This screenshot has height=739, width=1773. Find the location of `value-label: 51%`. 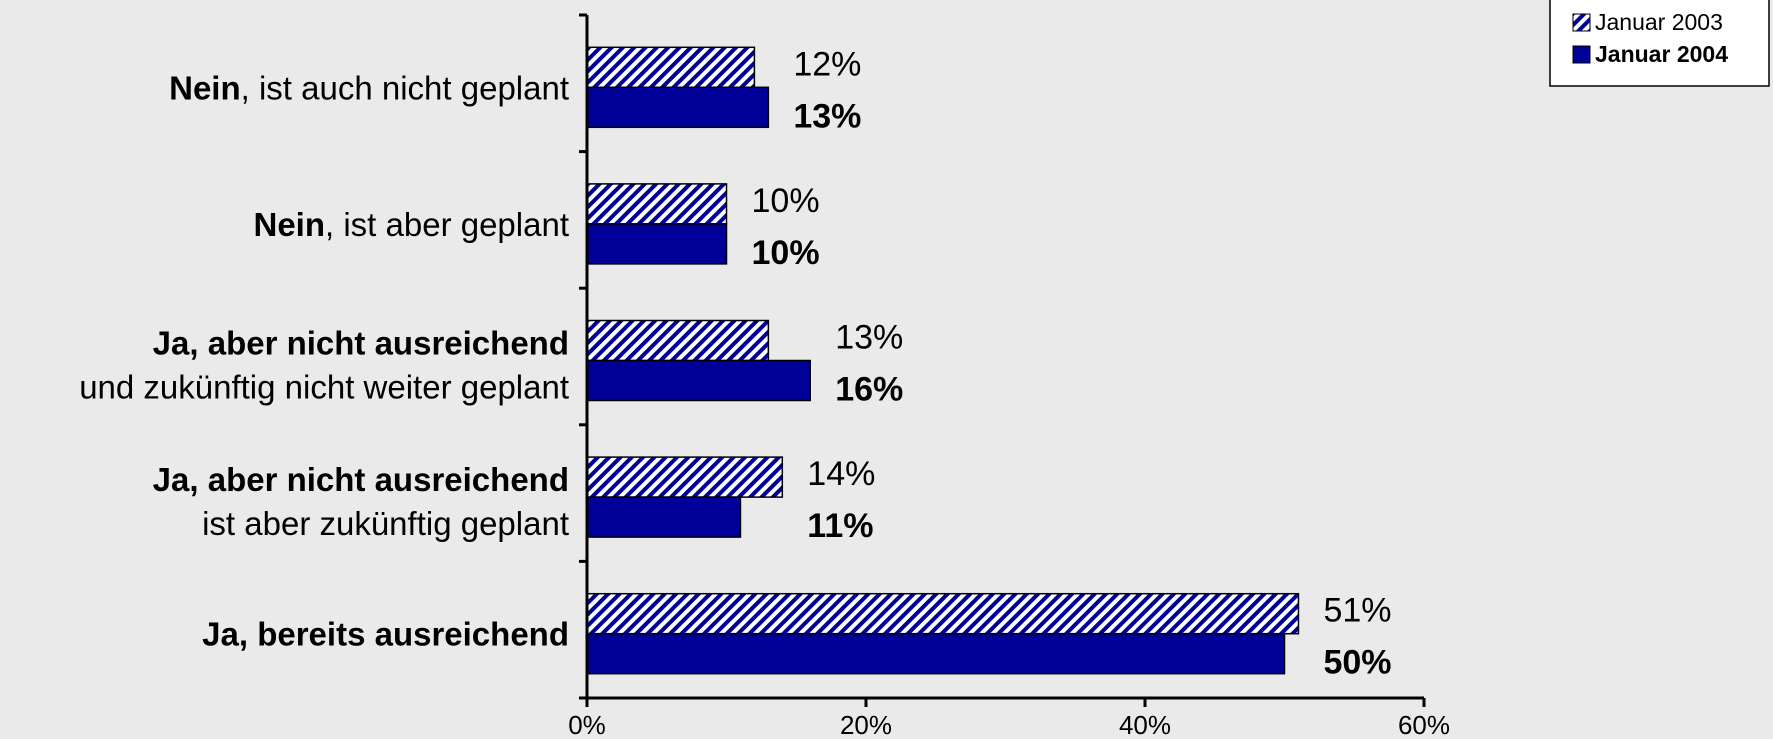

value-label: 51% is located at coordinates (1357, 611).